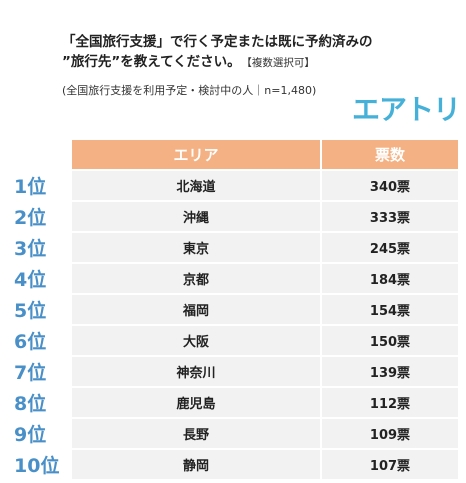  I want to click on area-name: 沖縄, so click(196, 216).